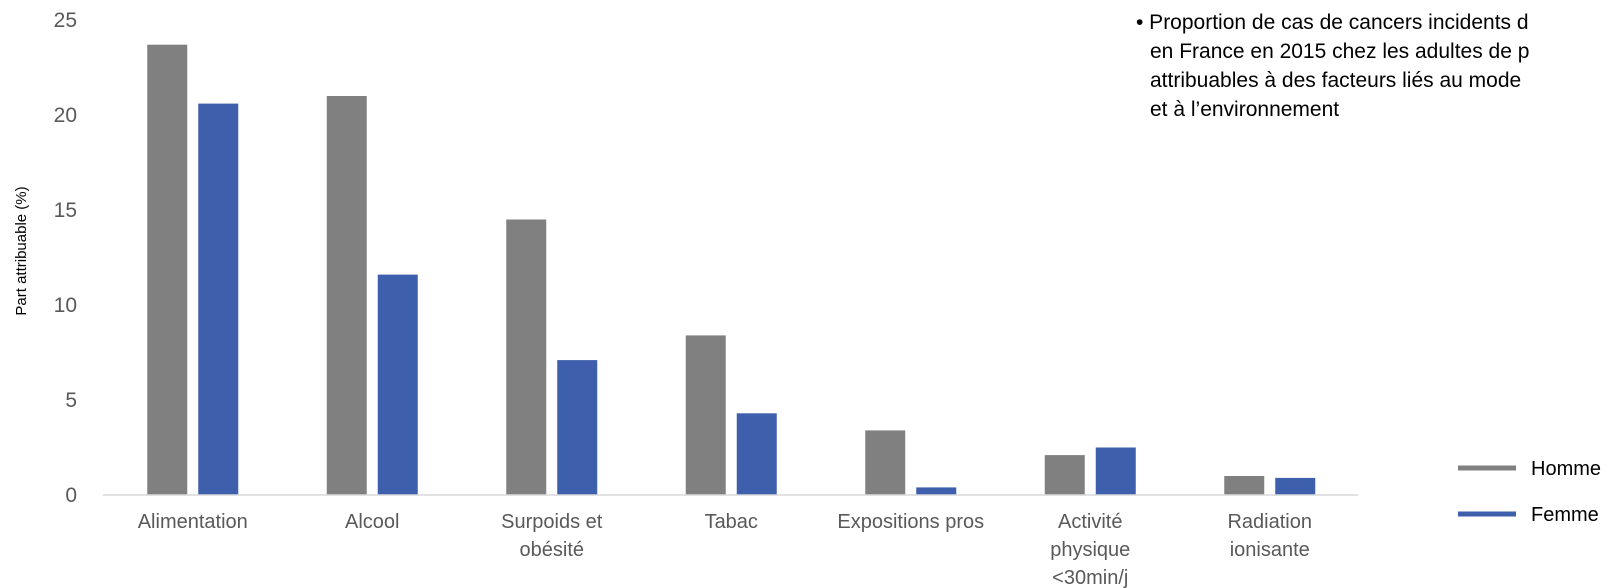 This screenshot has width=1616, height=588. I want to click on y-tick-label: 0, so click(71, 495).